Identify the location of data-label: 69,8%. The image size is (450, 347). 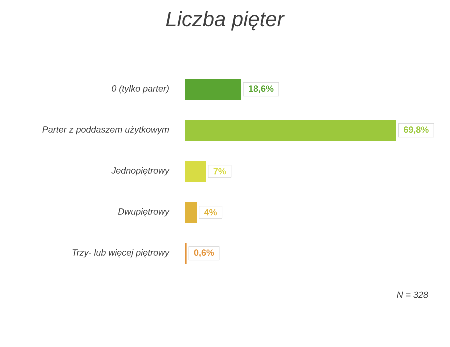
(416, 130).